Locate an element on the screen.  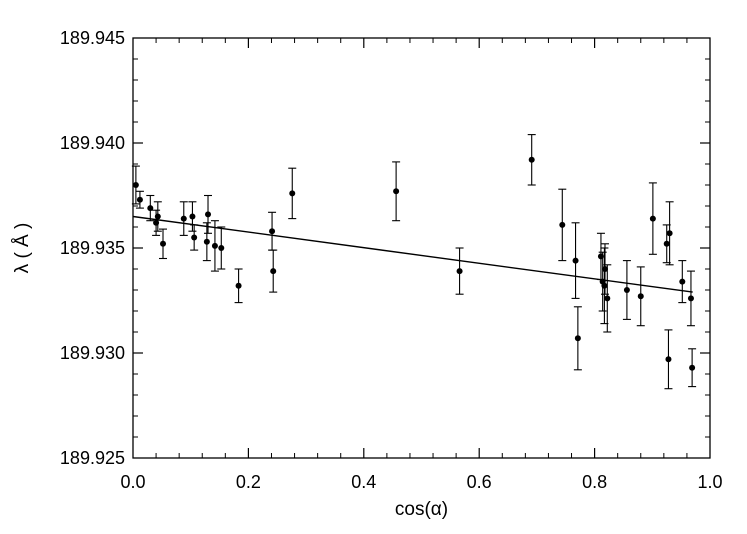
fit-line is located at coordinates (412, 254).